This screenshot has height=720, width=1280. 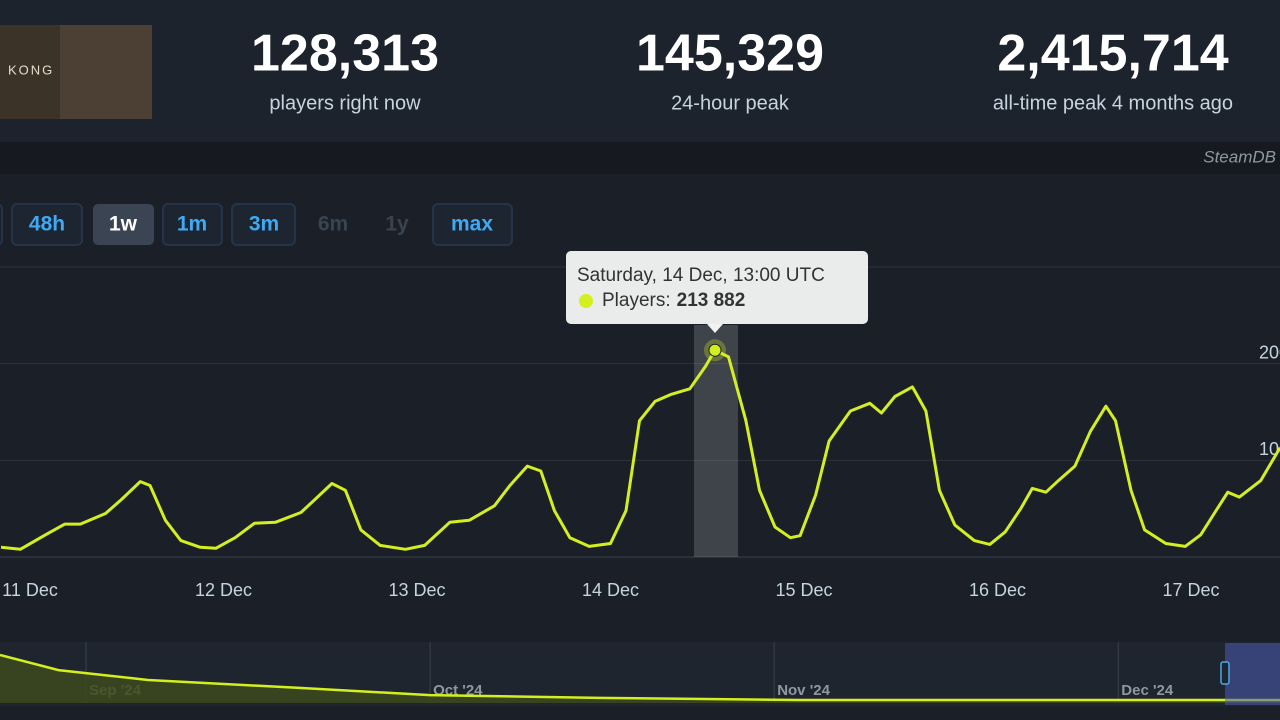 What do you see at coordinates (803, 690) in the screenshot?
I see `x-tick-label: Nov '24` at bounding box center [803, 690].